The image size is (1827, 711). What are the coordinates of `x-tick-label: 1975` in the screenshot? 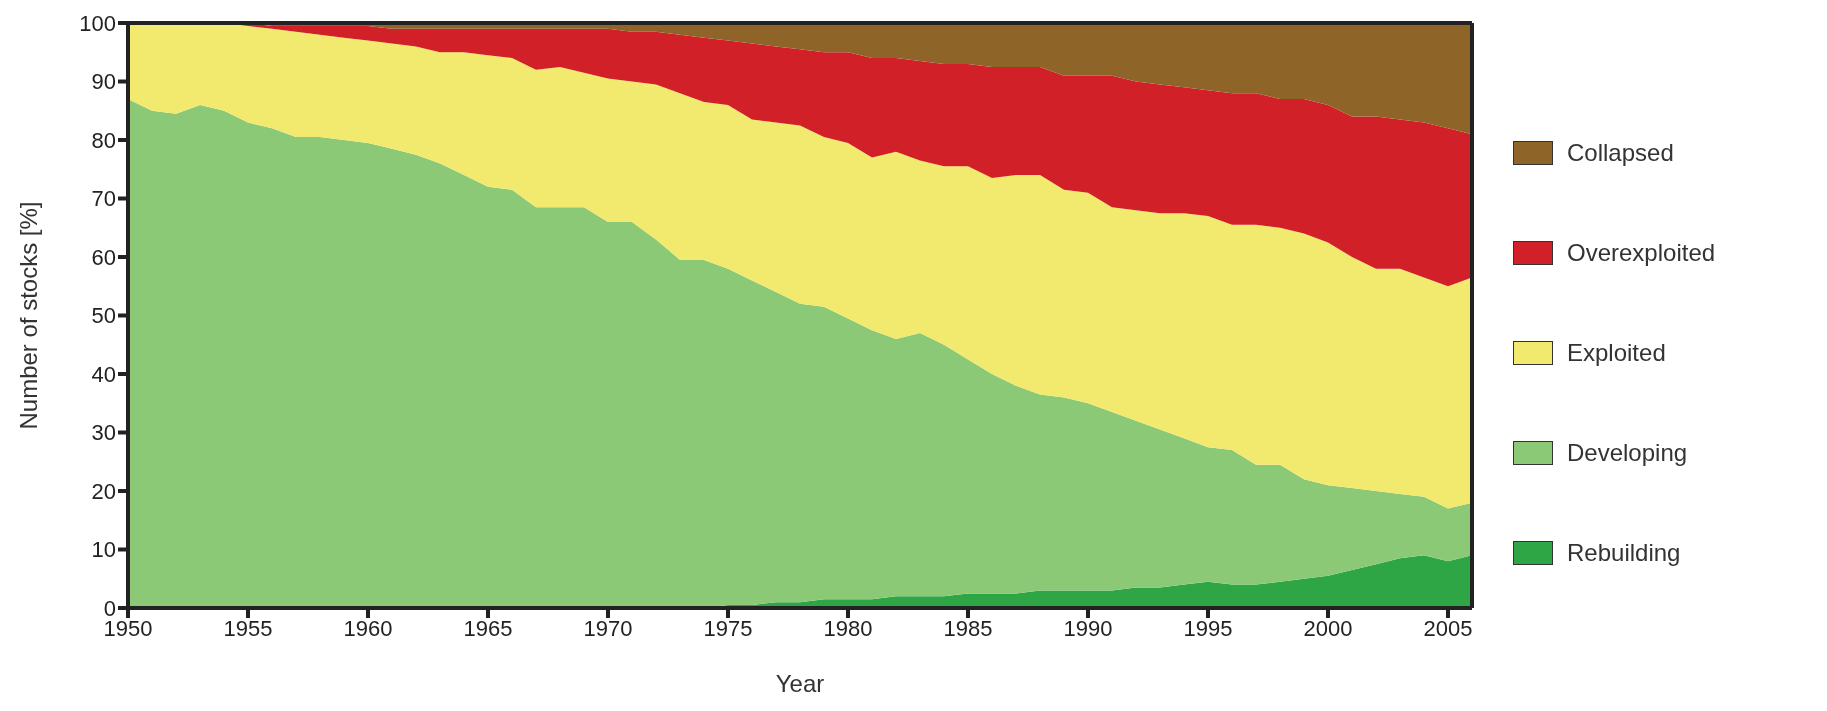 It's located at (728, 628).